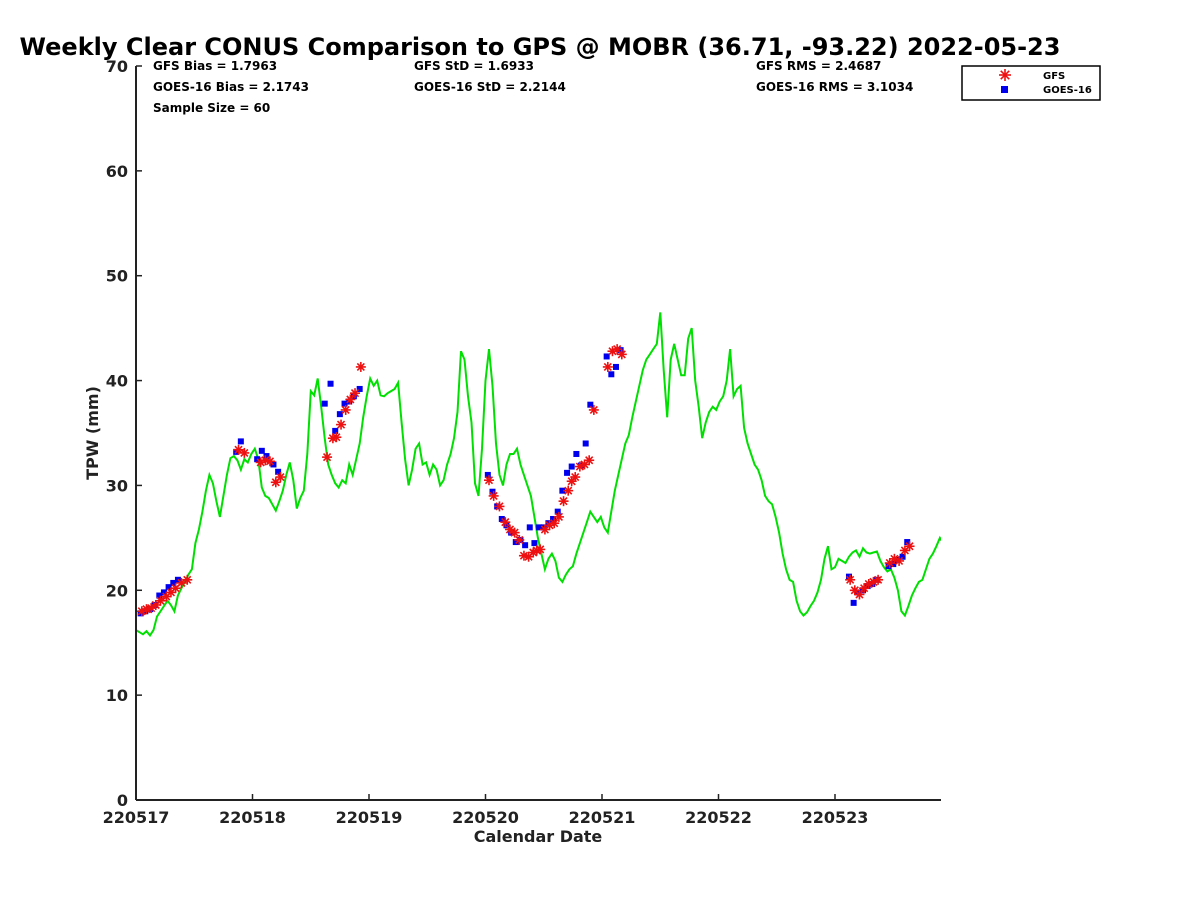 Image resolution: width=1200 pixels, height=900 pixels. I want to click on x-tick-label: 220522, so click(718, 817).